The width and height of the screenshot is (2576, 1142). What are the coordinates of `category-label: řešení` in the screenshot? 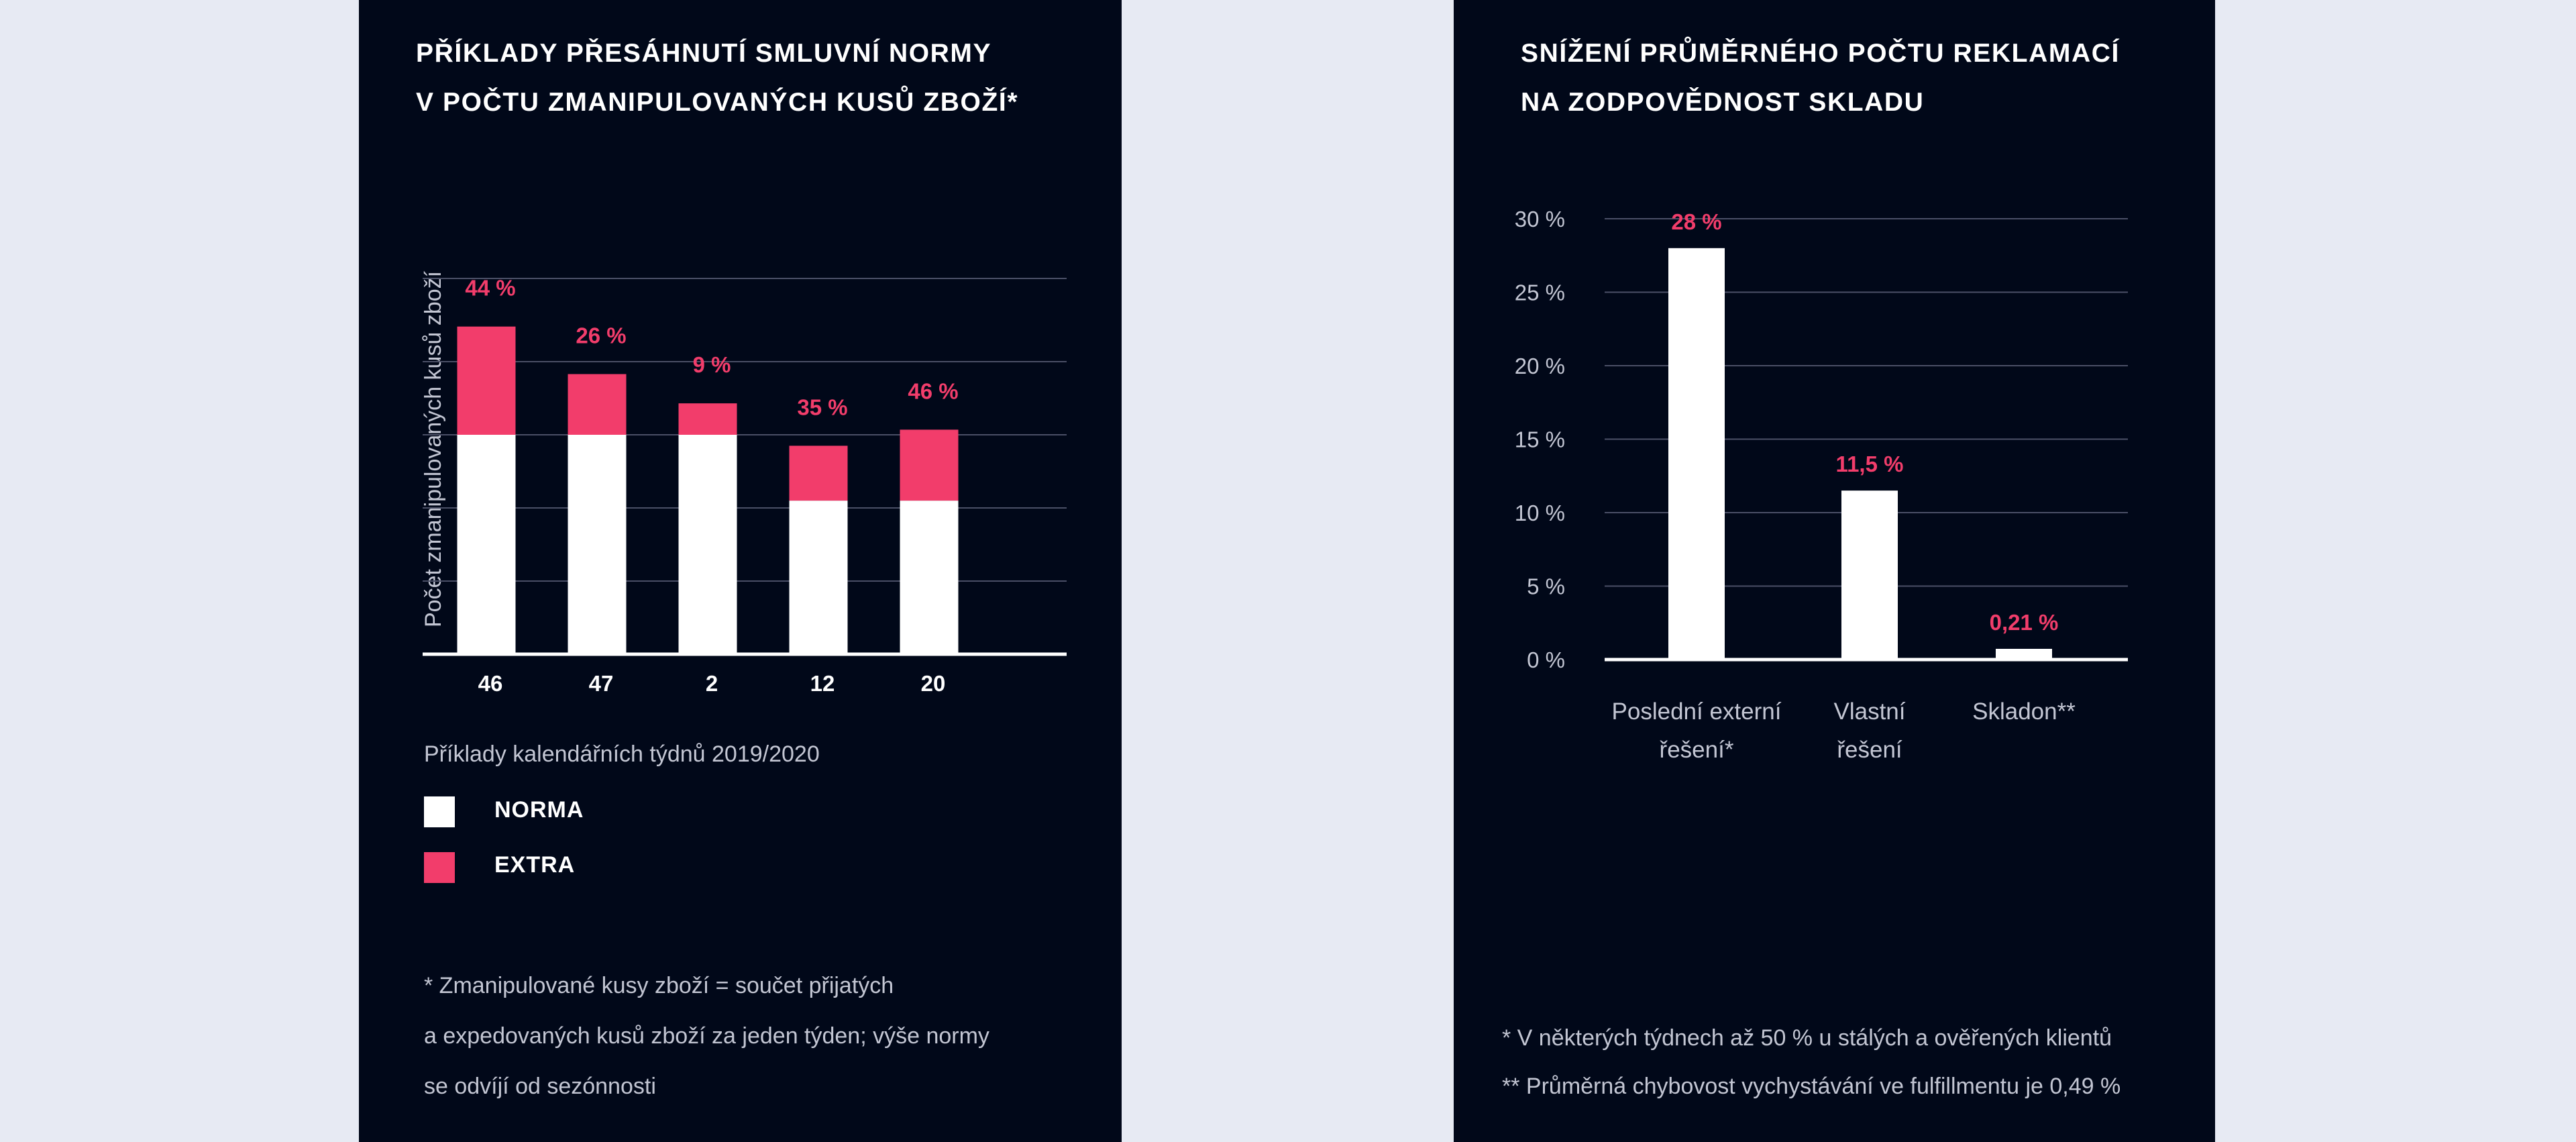 It's located at (1869, 750).